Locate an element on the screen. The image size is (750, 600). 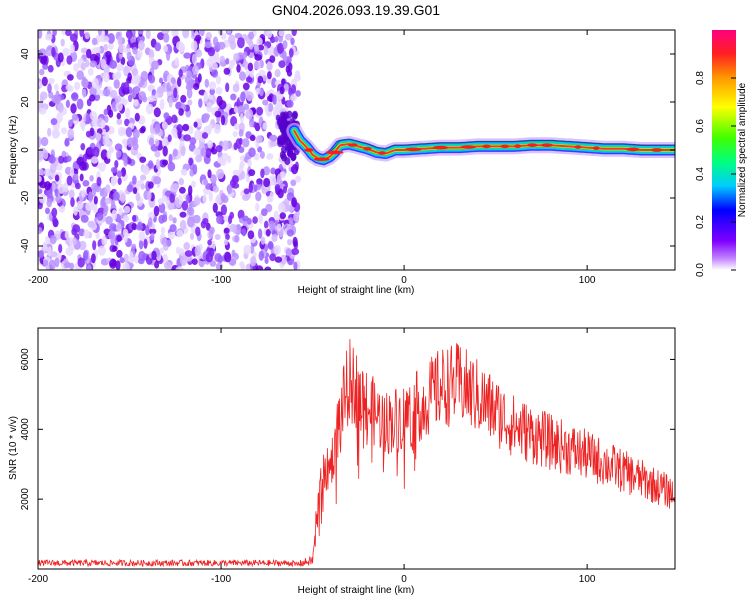
y-tick-label: 40 is located at coordinates (25, 54).